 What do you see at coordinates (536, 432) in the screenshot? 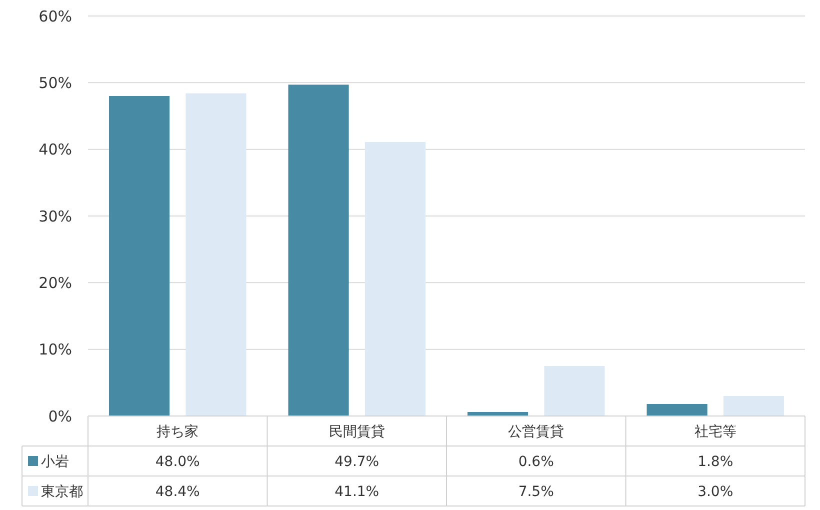
I see `x-tick-label: 公営賃貸` at bounding box center [536, 432].